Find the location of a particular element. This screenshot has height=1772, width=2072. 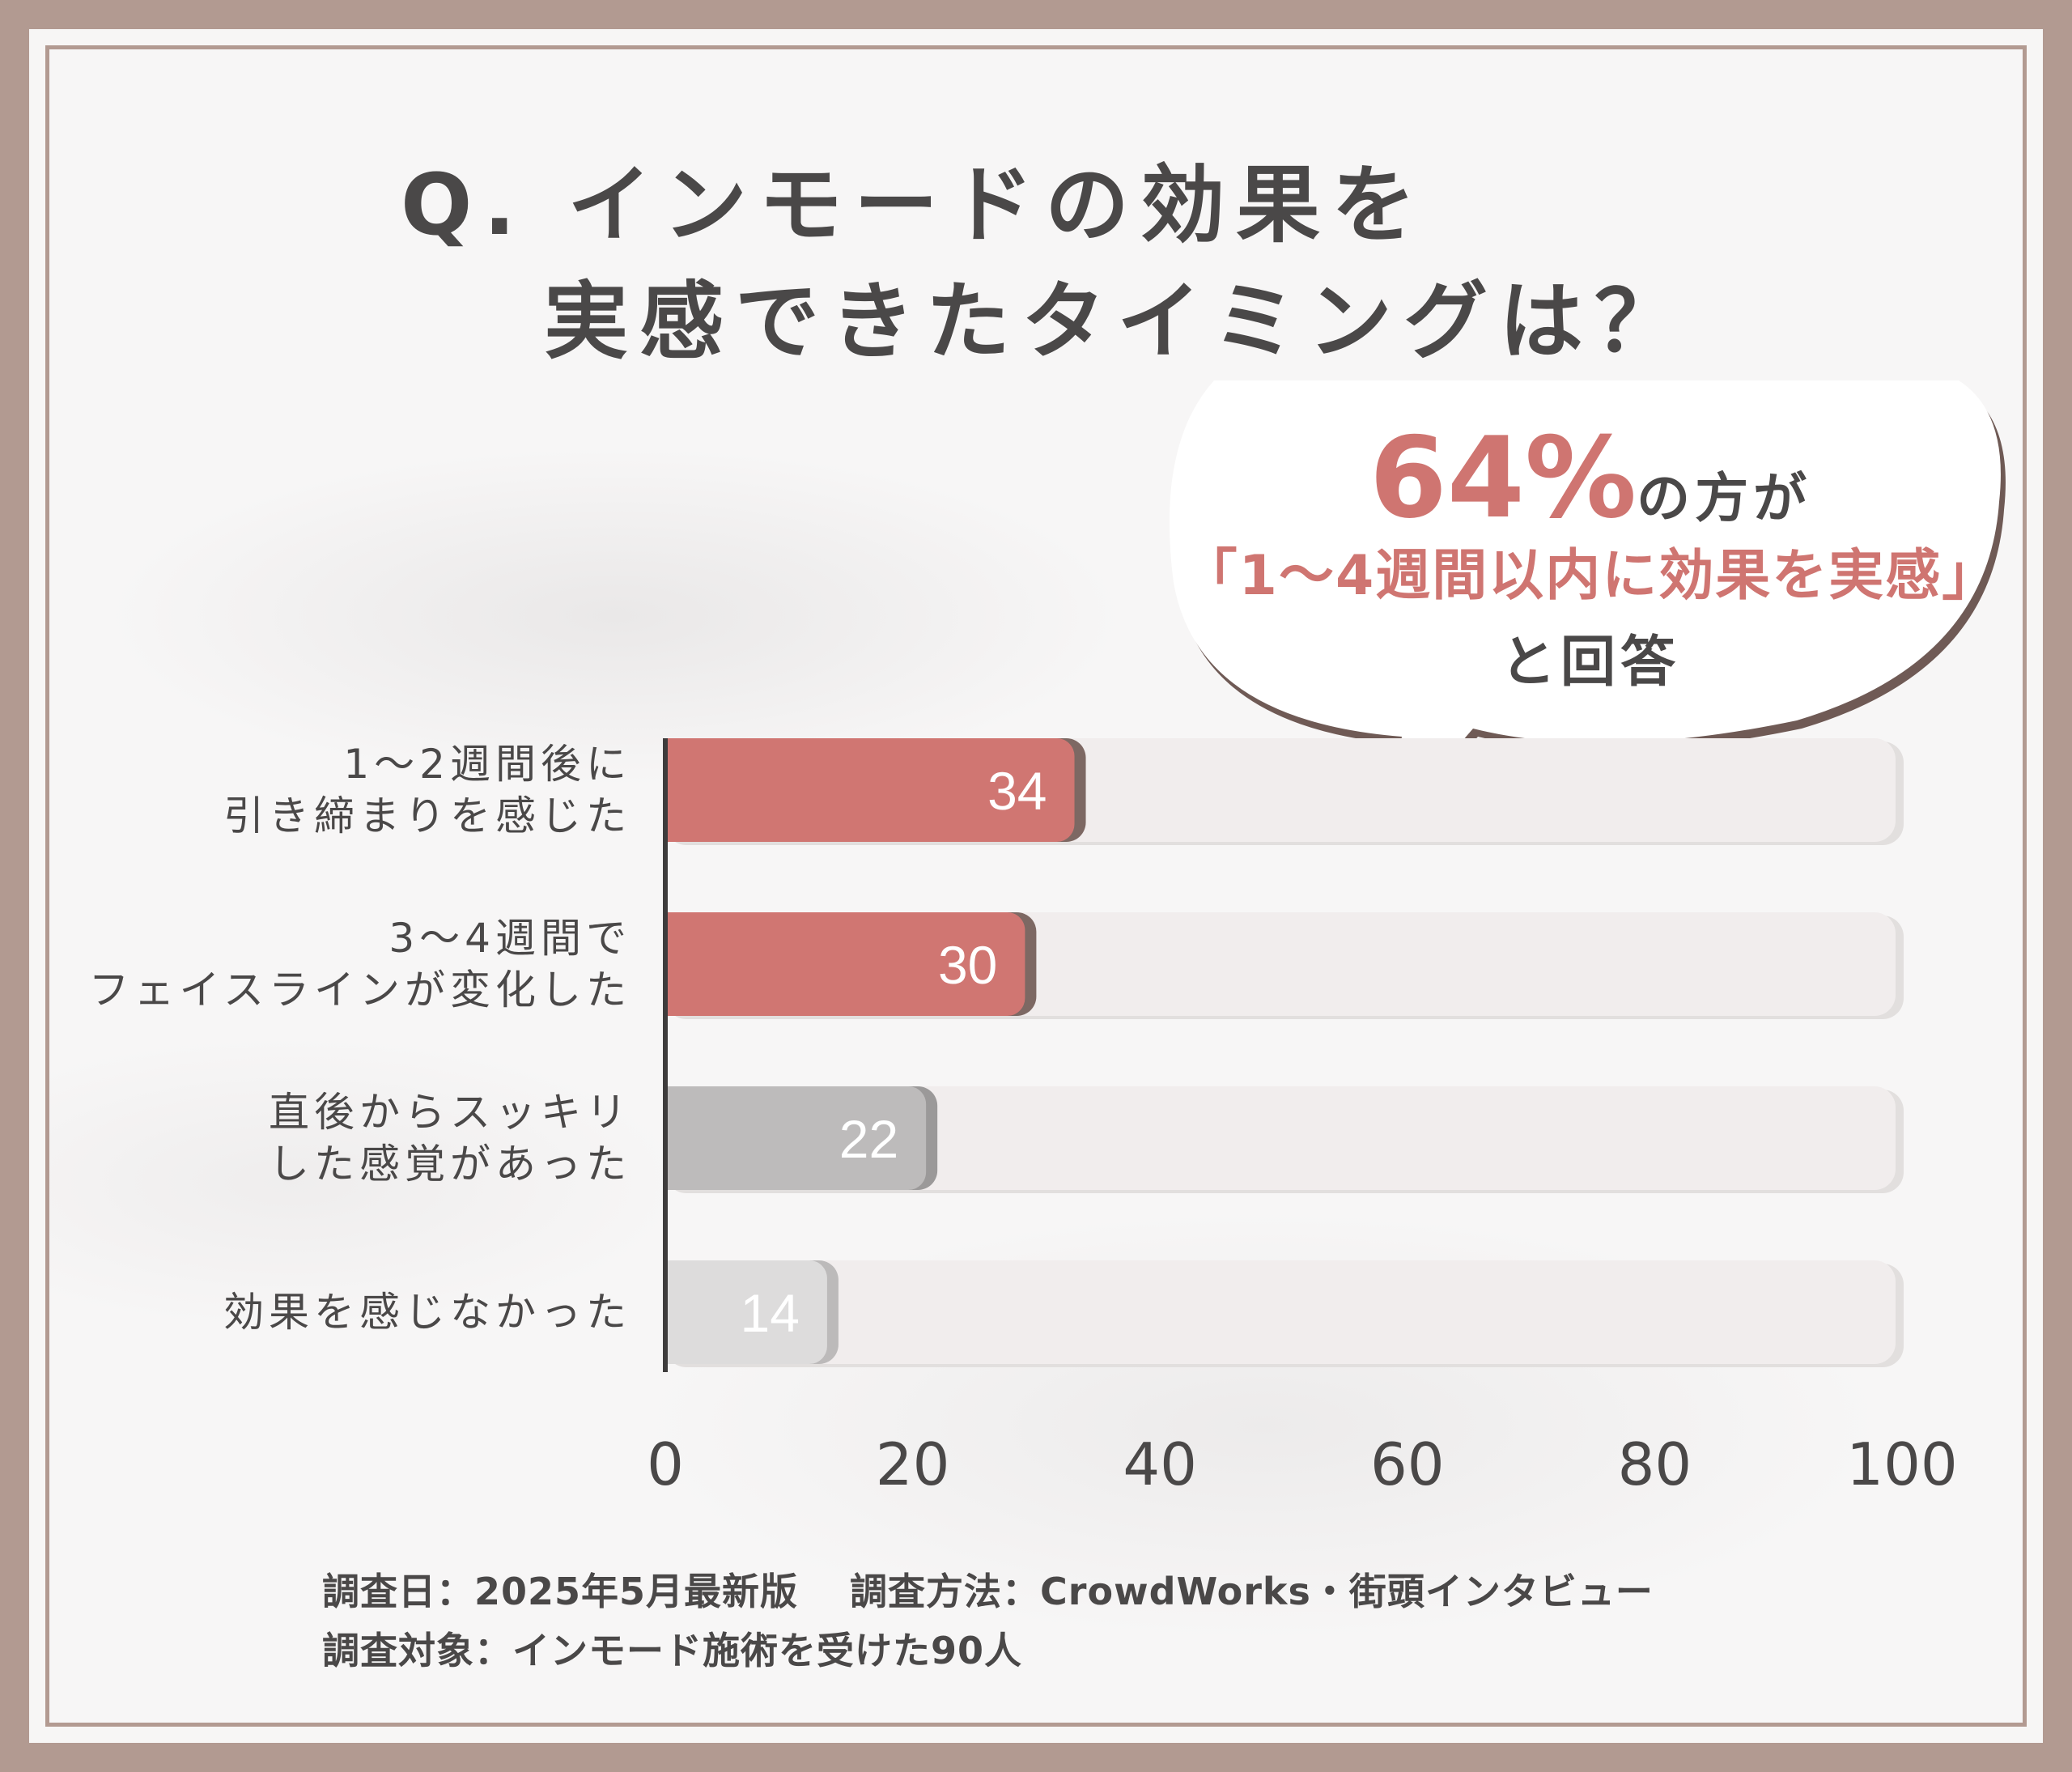

category-label-line: 3～4週間で is located at coordinates (509, 938).